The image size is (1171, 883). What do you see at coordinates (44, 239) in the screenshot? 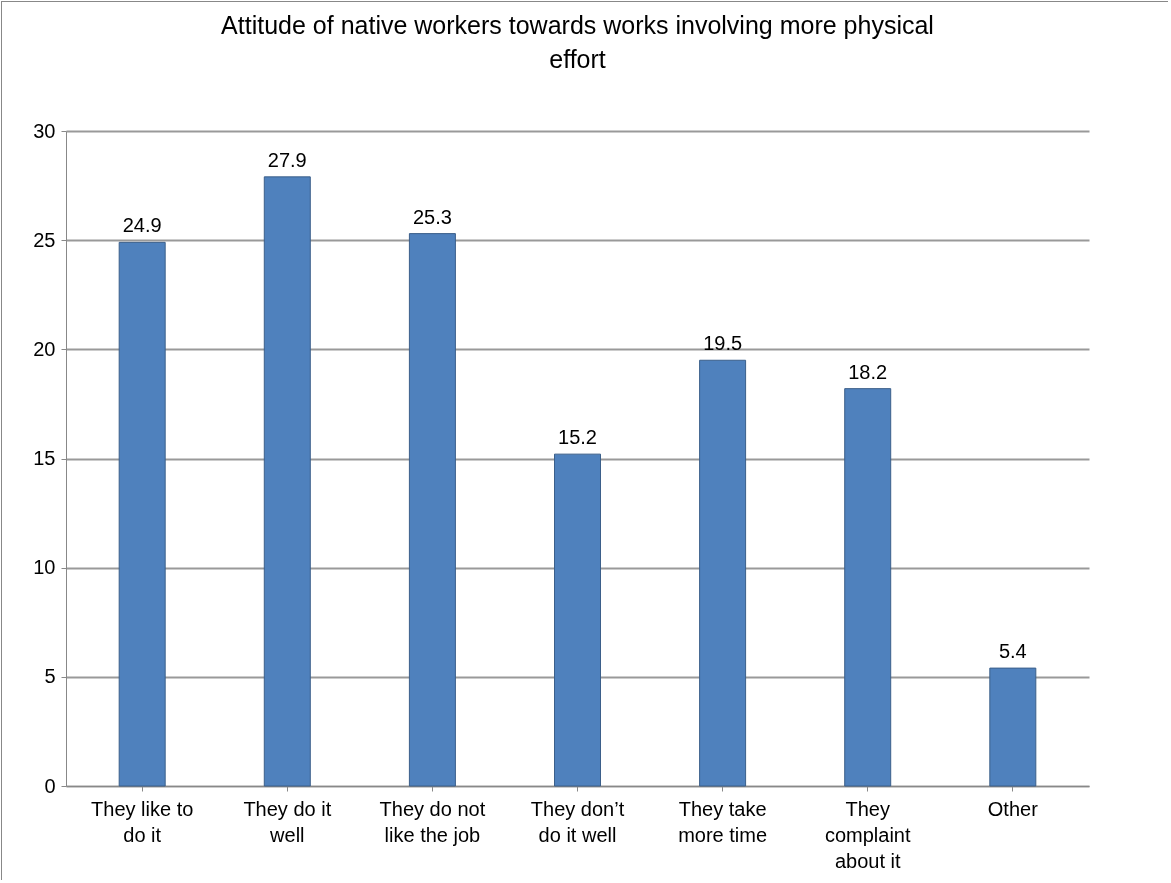
I see `y-tick-label: 25` at bounding box center [44, 239].